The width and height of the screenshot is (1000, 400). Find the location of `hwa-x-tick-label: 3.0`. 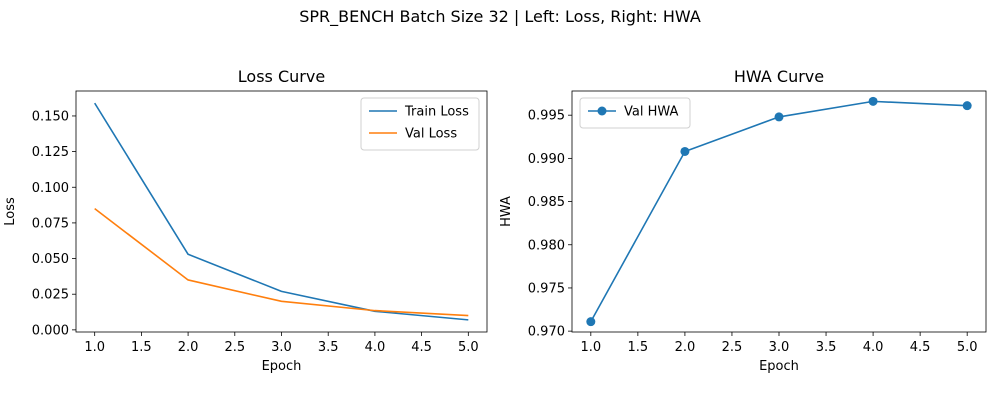

hwa-x-tick-label: 3.0 is located at coordinates (779, 347).